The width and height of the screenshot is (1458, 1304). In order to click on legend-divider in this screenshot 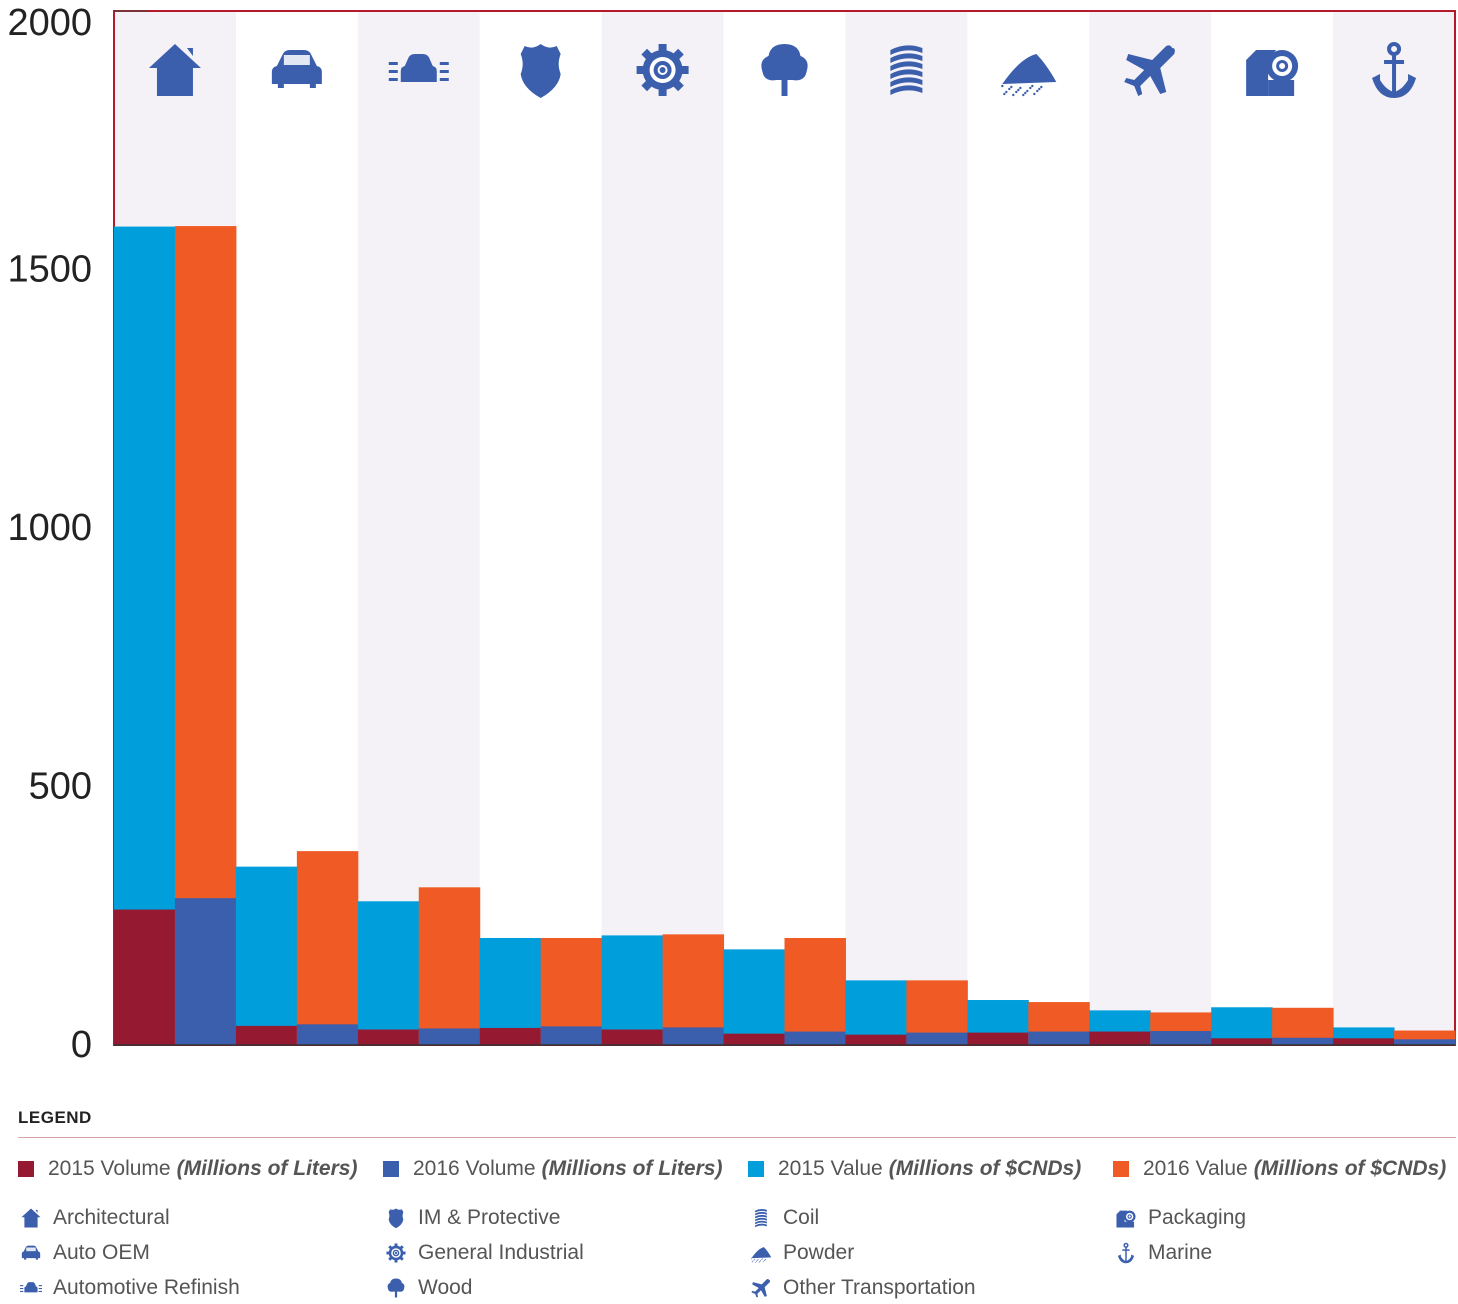, I will do `click(737, 1137)`.